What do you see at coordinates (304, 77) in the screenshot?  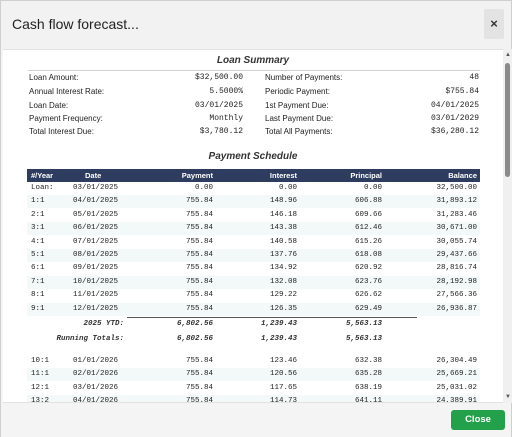 I see `num-payments-label: Number of Payments:` at bounding box center [304, 77].